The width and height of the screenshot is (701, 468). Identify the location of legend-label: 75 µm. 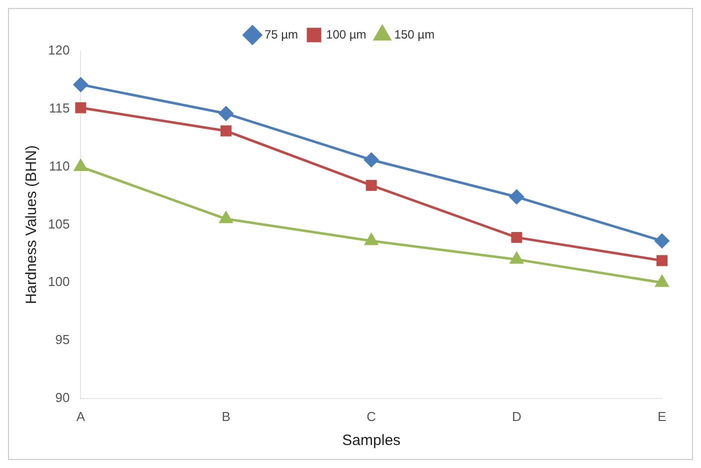
(281, 34).